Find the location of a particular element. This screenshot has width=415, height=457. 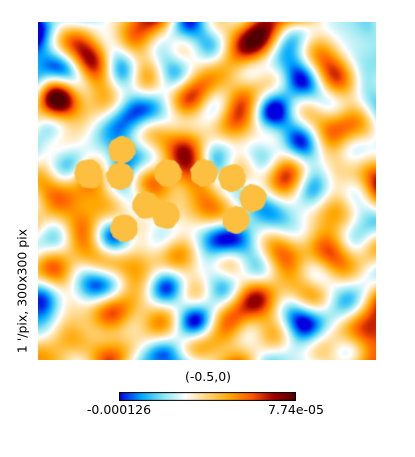

colorbar-max-label: 7.74e-05 is located at coordinates (296, 409).